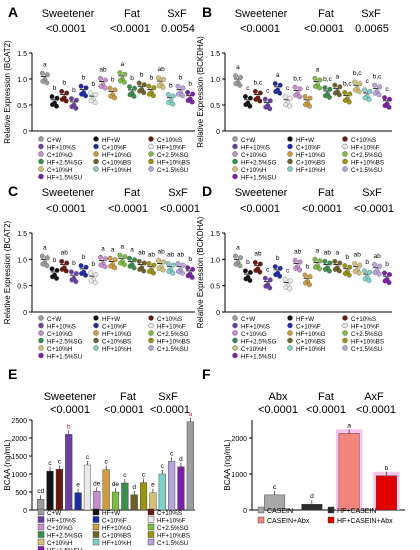 Image resolution: width=420 pixels, height=550 pixels. What do you see at coordinates (260, 209) in the screenshot?
I see `panel-d-pval-sweetener: <0.0001` at bounding box center [260, 209].